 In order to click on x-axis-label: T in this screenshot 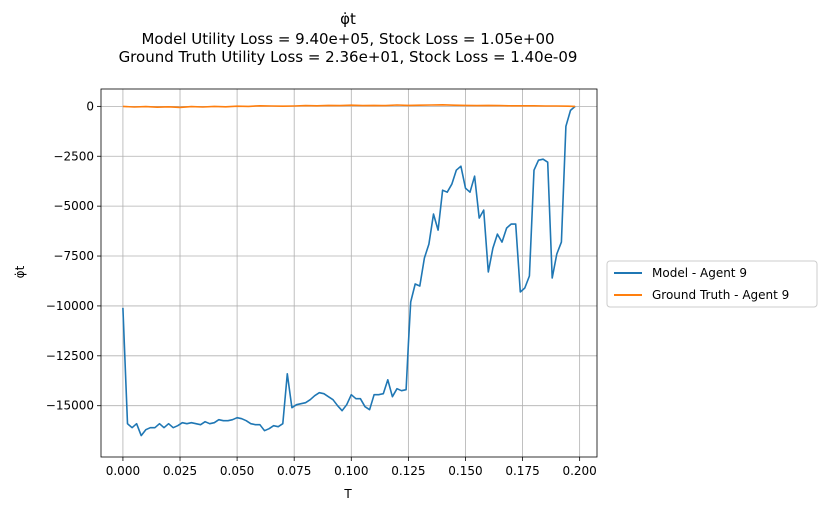, I will do `click(347, 494)`.